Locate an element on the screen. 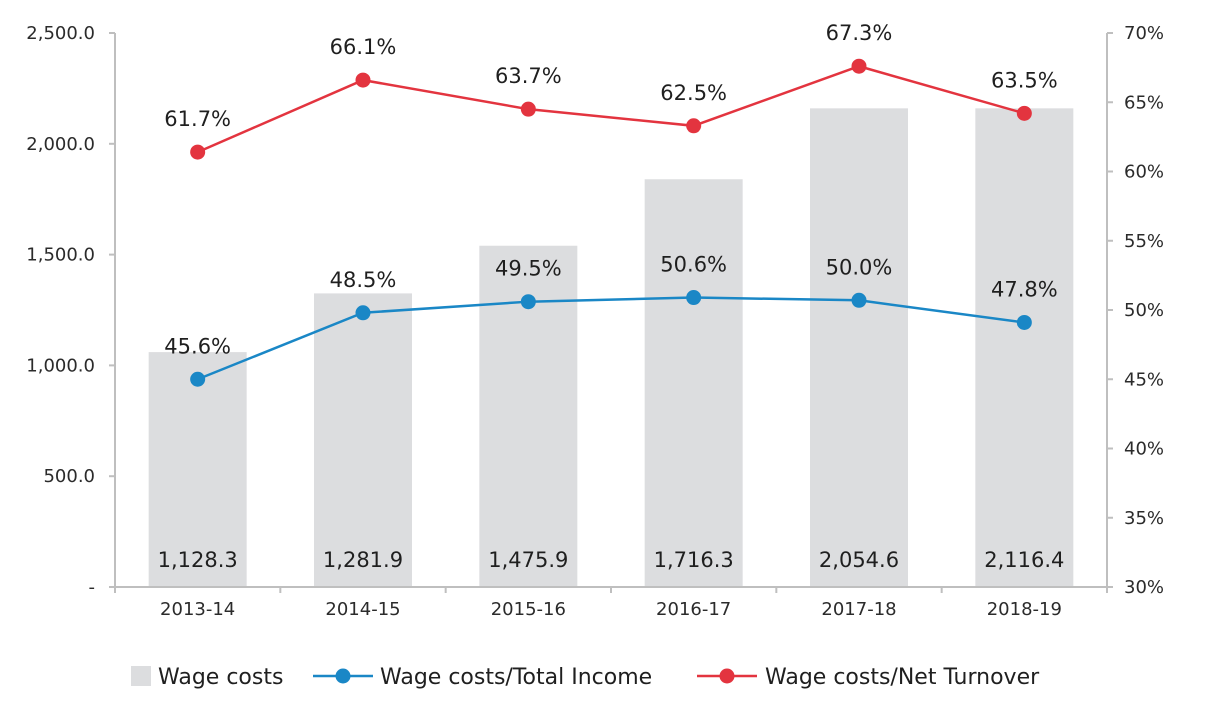 The image size is (1206, 702). series-line-total-income is located at coordinates (611, 338).